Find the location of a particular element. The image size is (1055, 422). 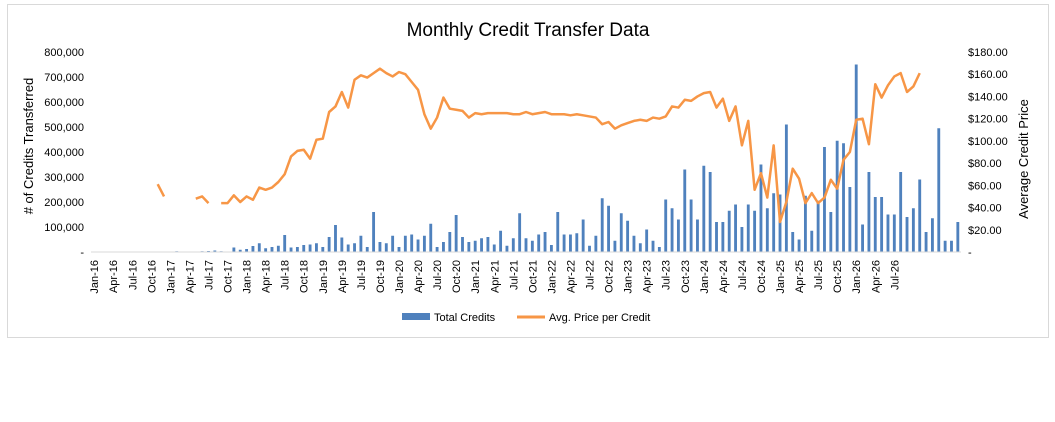

right-tick-label: $160.00 is located at coordinates (988, 75).